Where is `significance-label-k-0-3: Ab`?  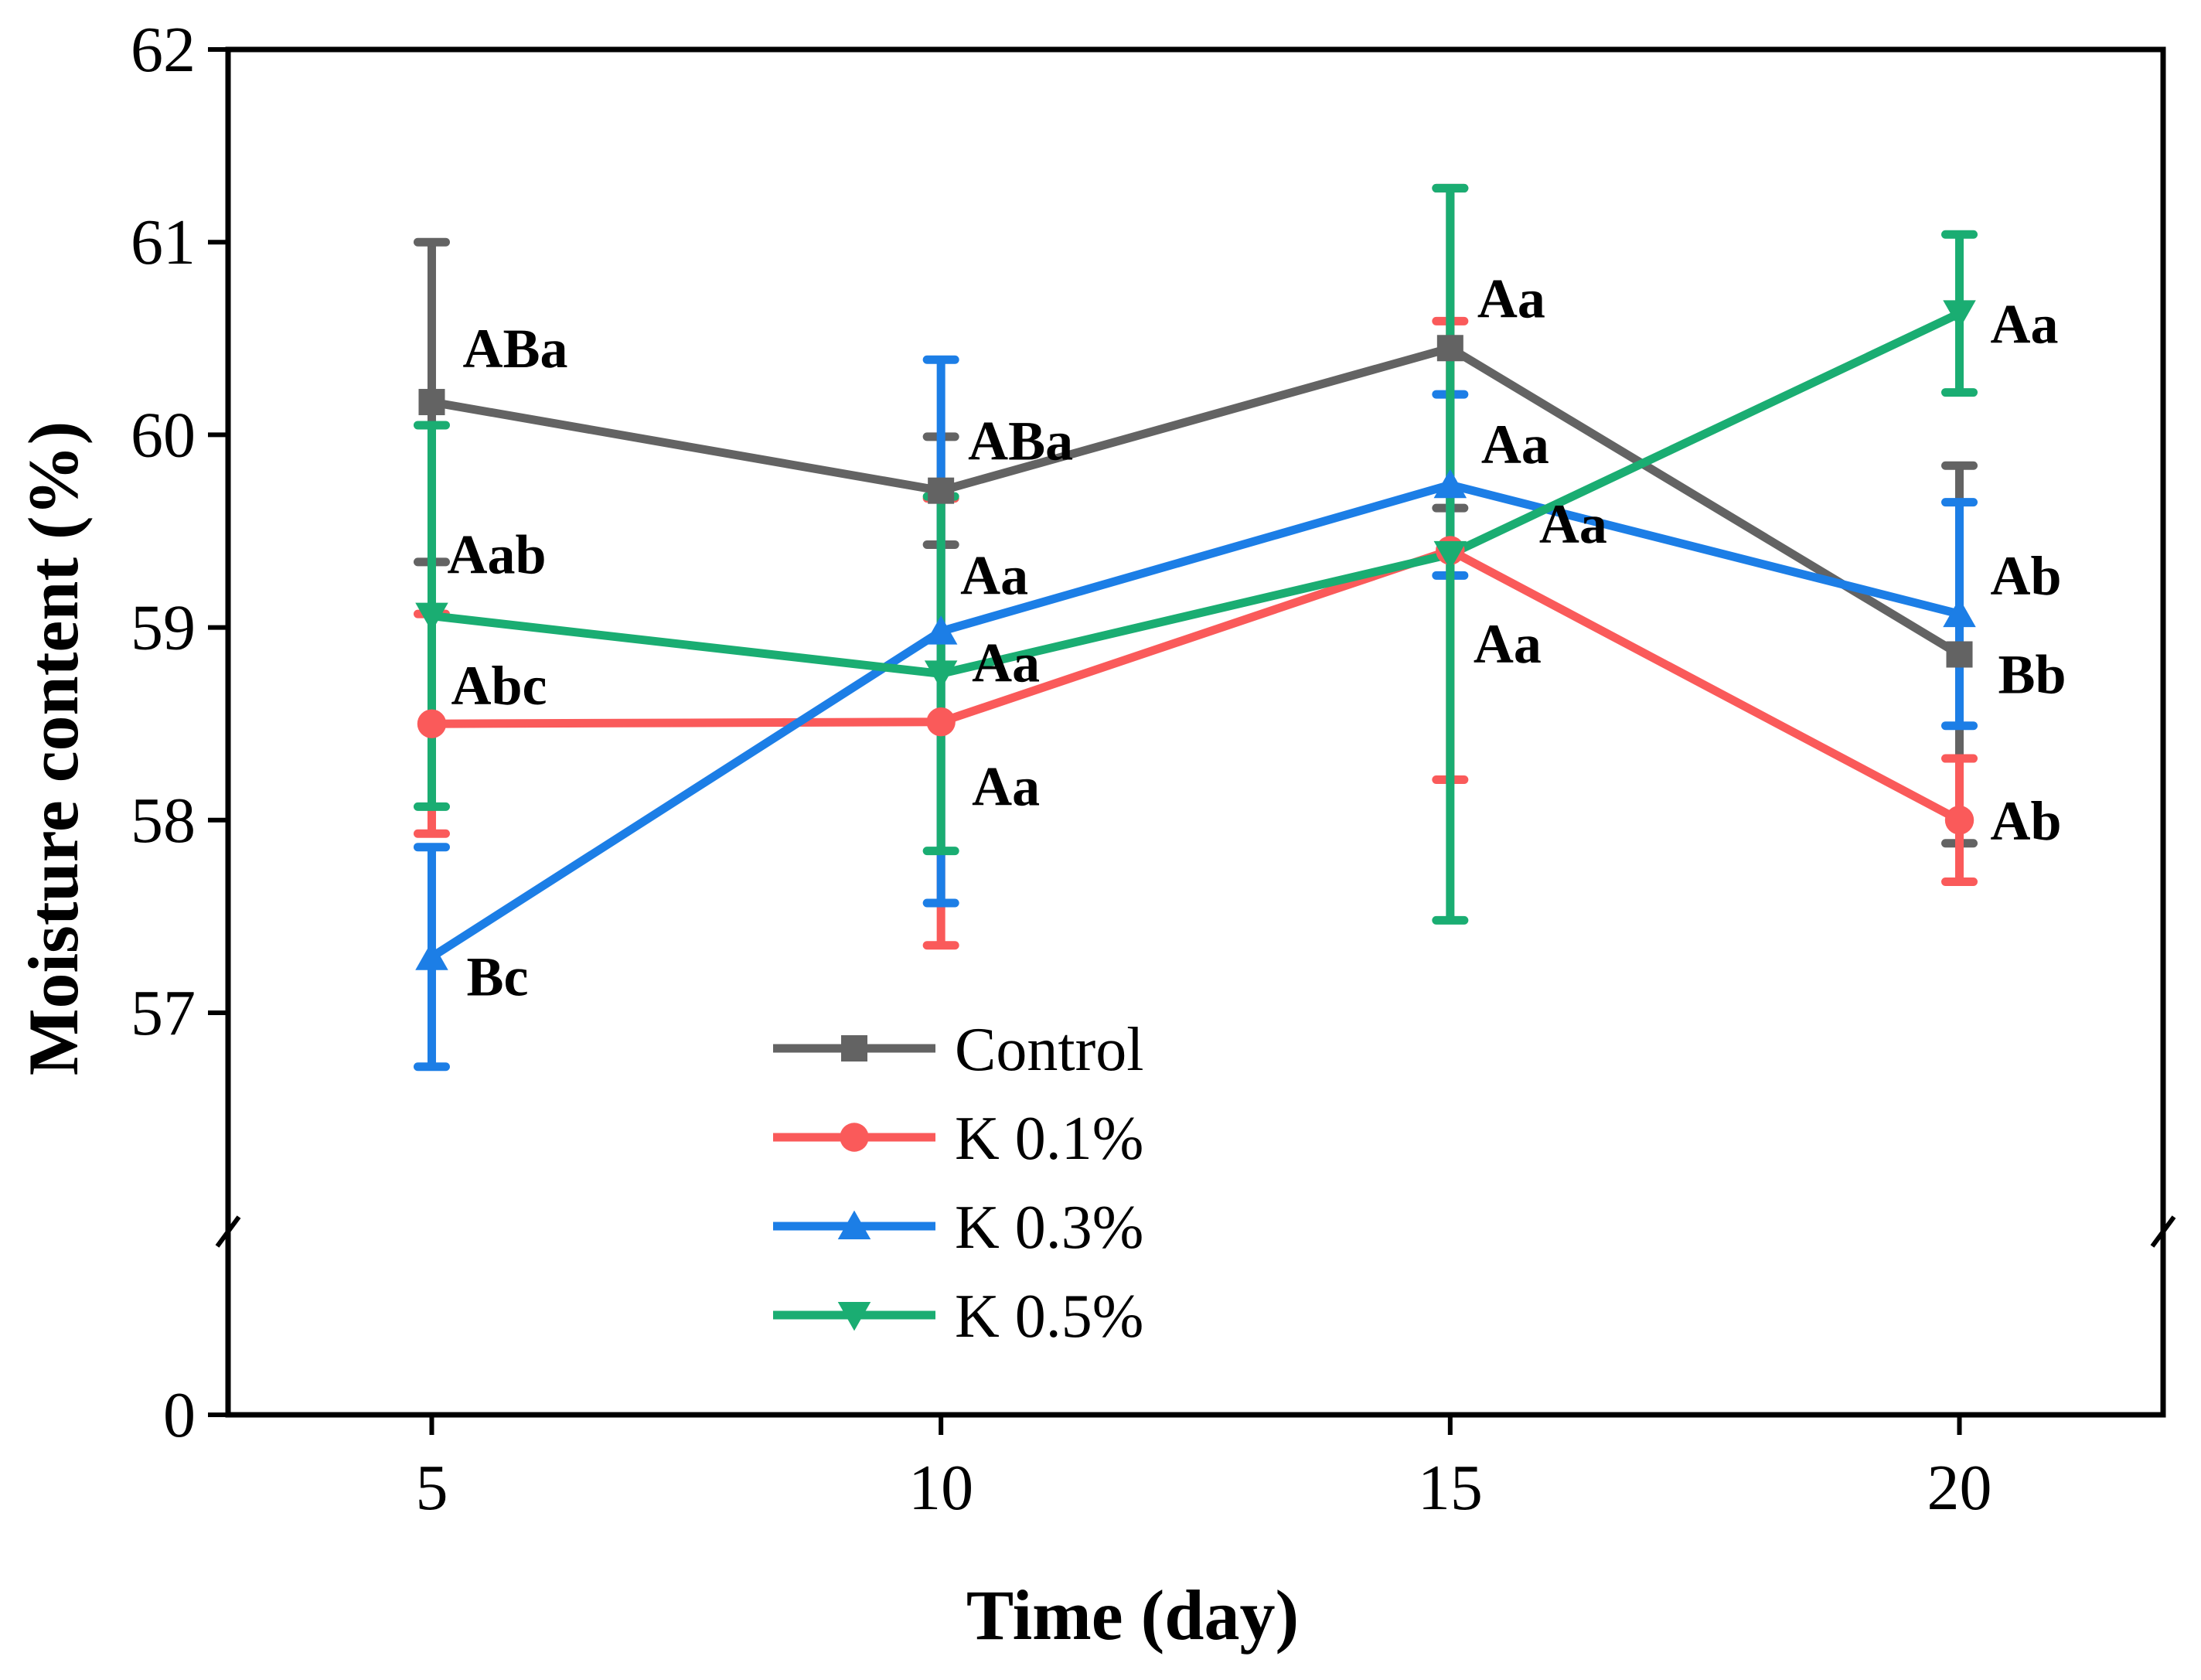 significance-label-k-0-3: Ab is located at coordinates (2026, 576).